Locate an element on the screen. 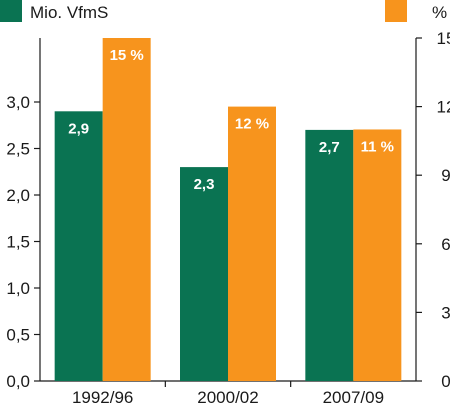  right-axis-tick-label: 3 is located at coordinates (445, 312).